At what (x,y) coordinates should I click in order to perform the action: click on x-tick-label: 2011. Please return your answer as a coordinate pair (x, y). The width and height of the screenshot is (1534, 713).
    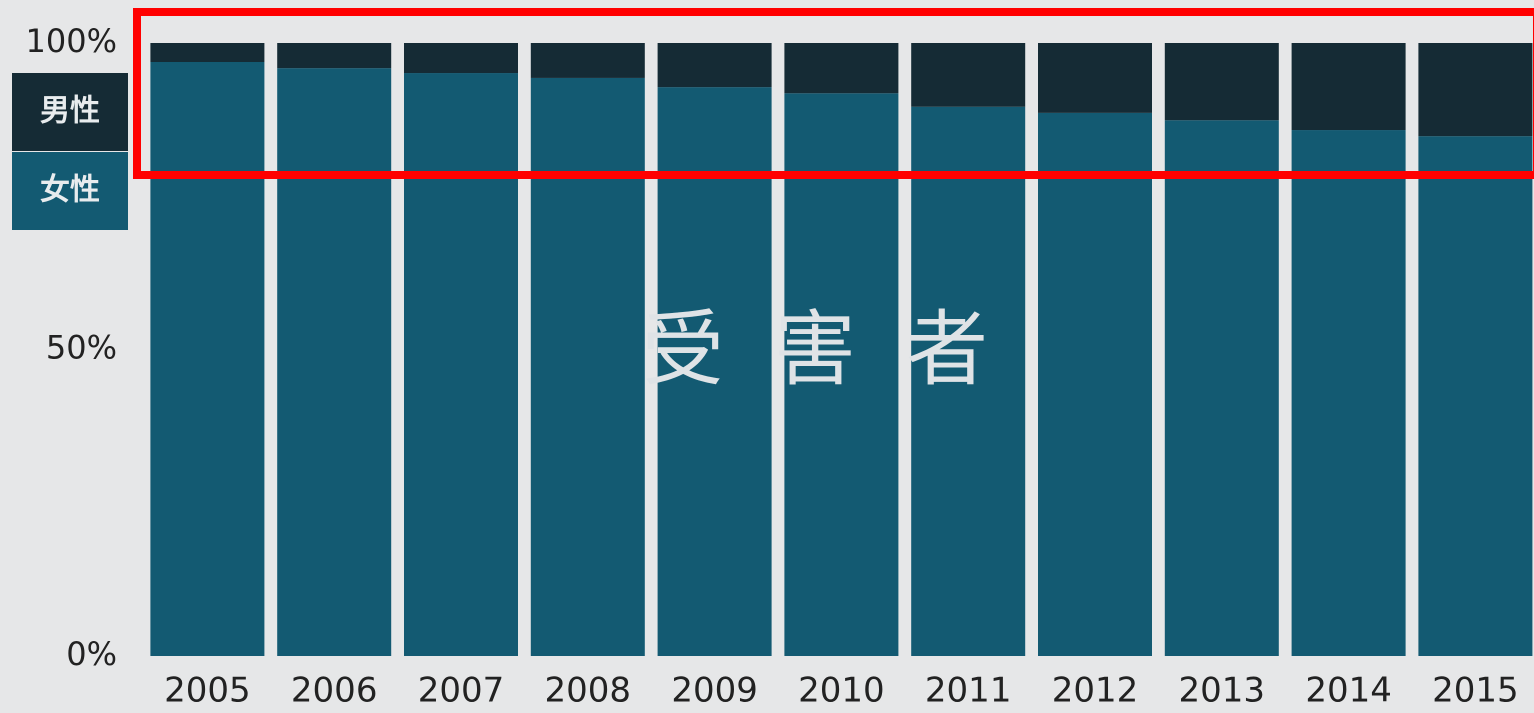
    Looking at the image, I should click on (968, 691).